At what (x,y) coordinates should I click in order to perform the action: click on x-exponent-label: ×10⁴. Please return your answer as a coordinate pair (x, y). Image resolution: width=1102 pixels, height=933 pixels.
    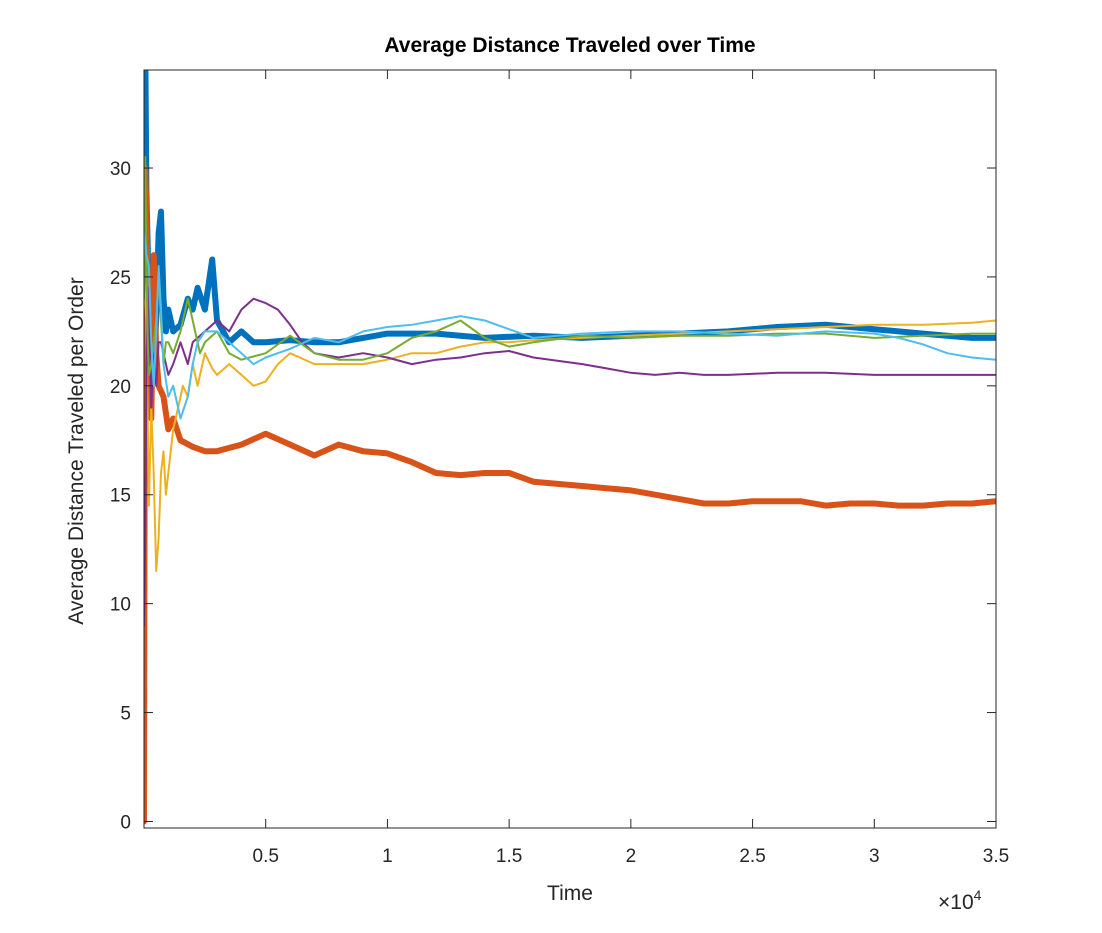
    Looking at the image, I should click on (960, 900).